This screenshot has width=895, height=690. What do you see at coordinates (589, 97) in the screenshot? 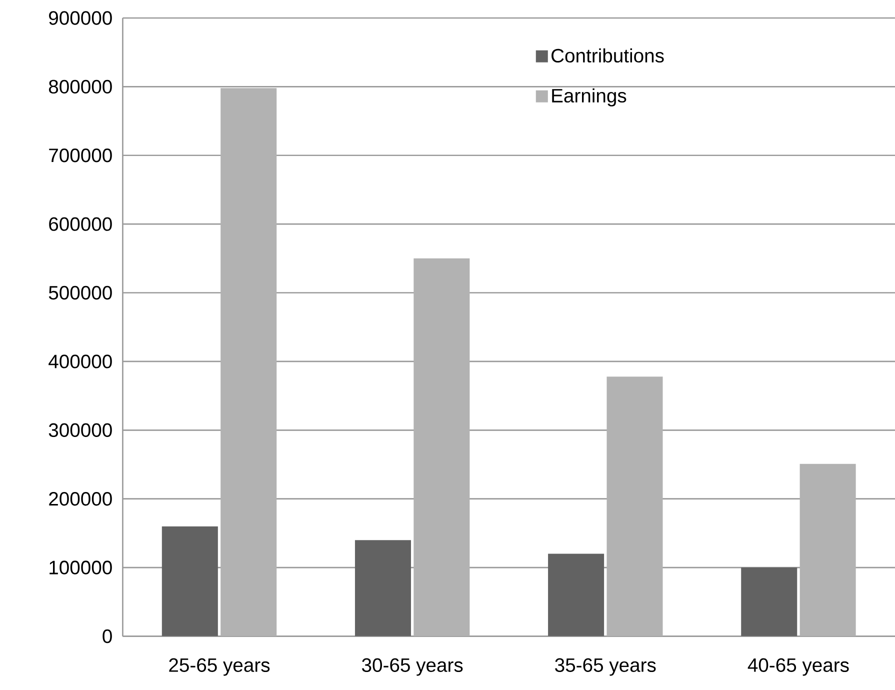
I see `legend-label: Earnings` at bounding box center [589, 97].